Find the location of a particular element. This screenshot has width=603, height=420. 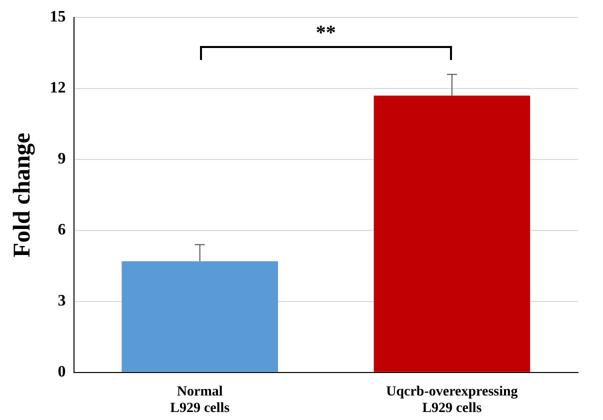

x-tick-label: Uqcrb-overexpressing L929 cells is located at coordinates (452, 400).